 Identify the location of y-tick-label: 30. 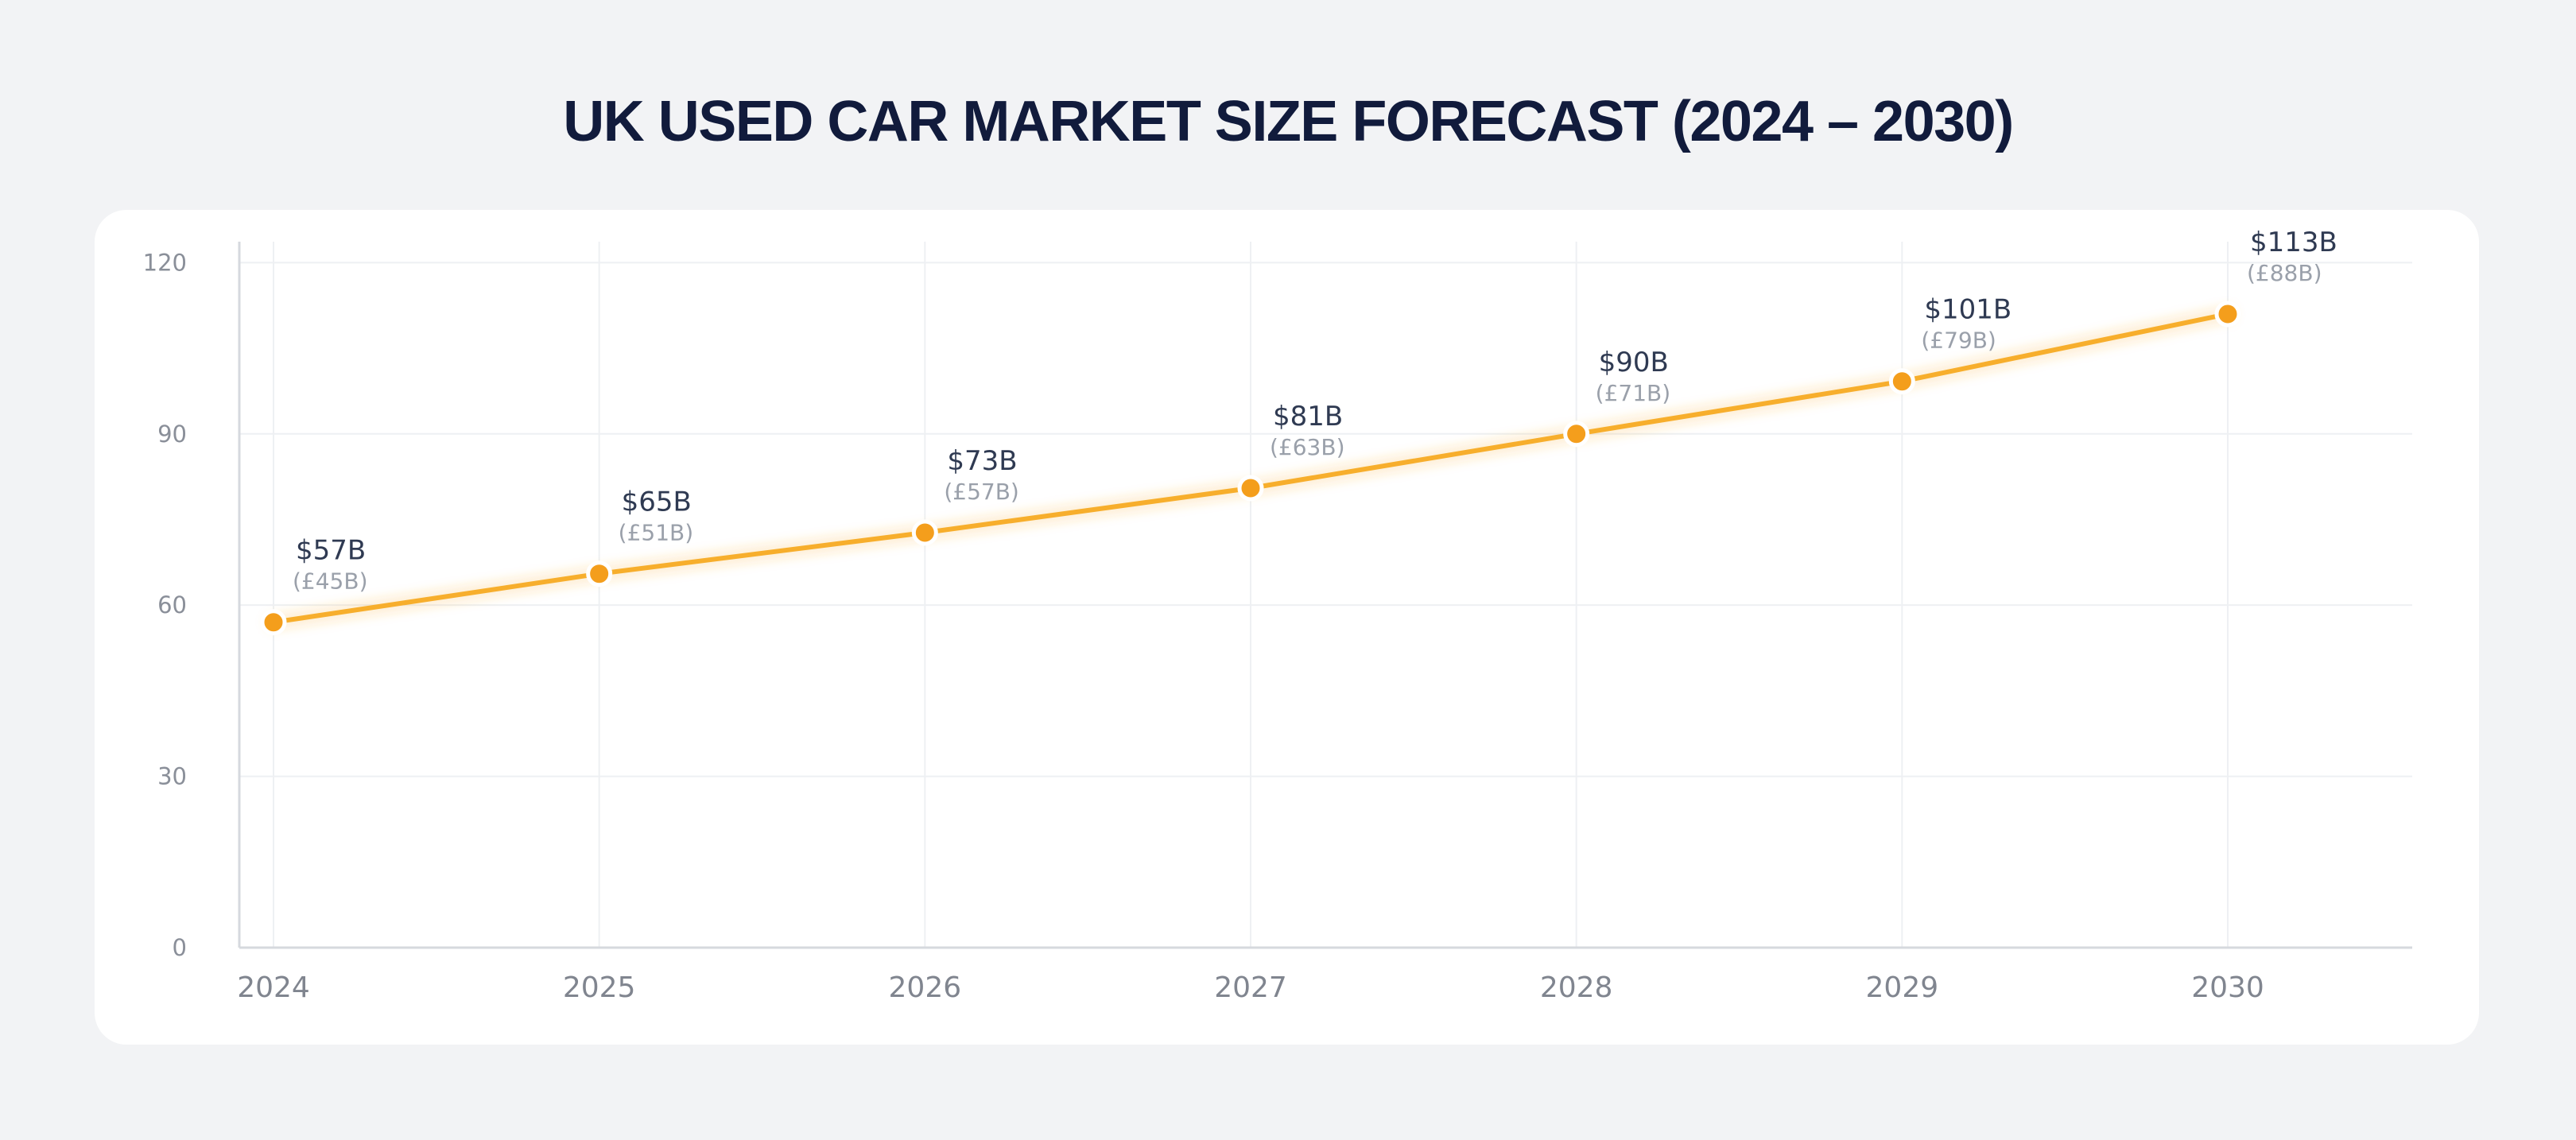
(172, 776).